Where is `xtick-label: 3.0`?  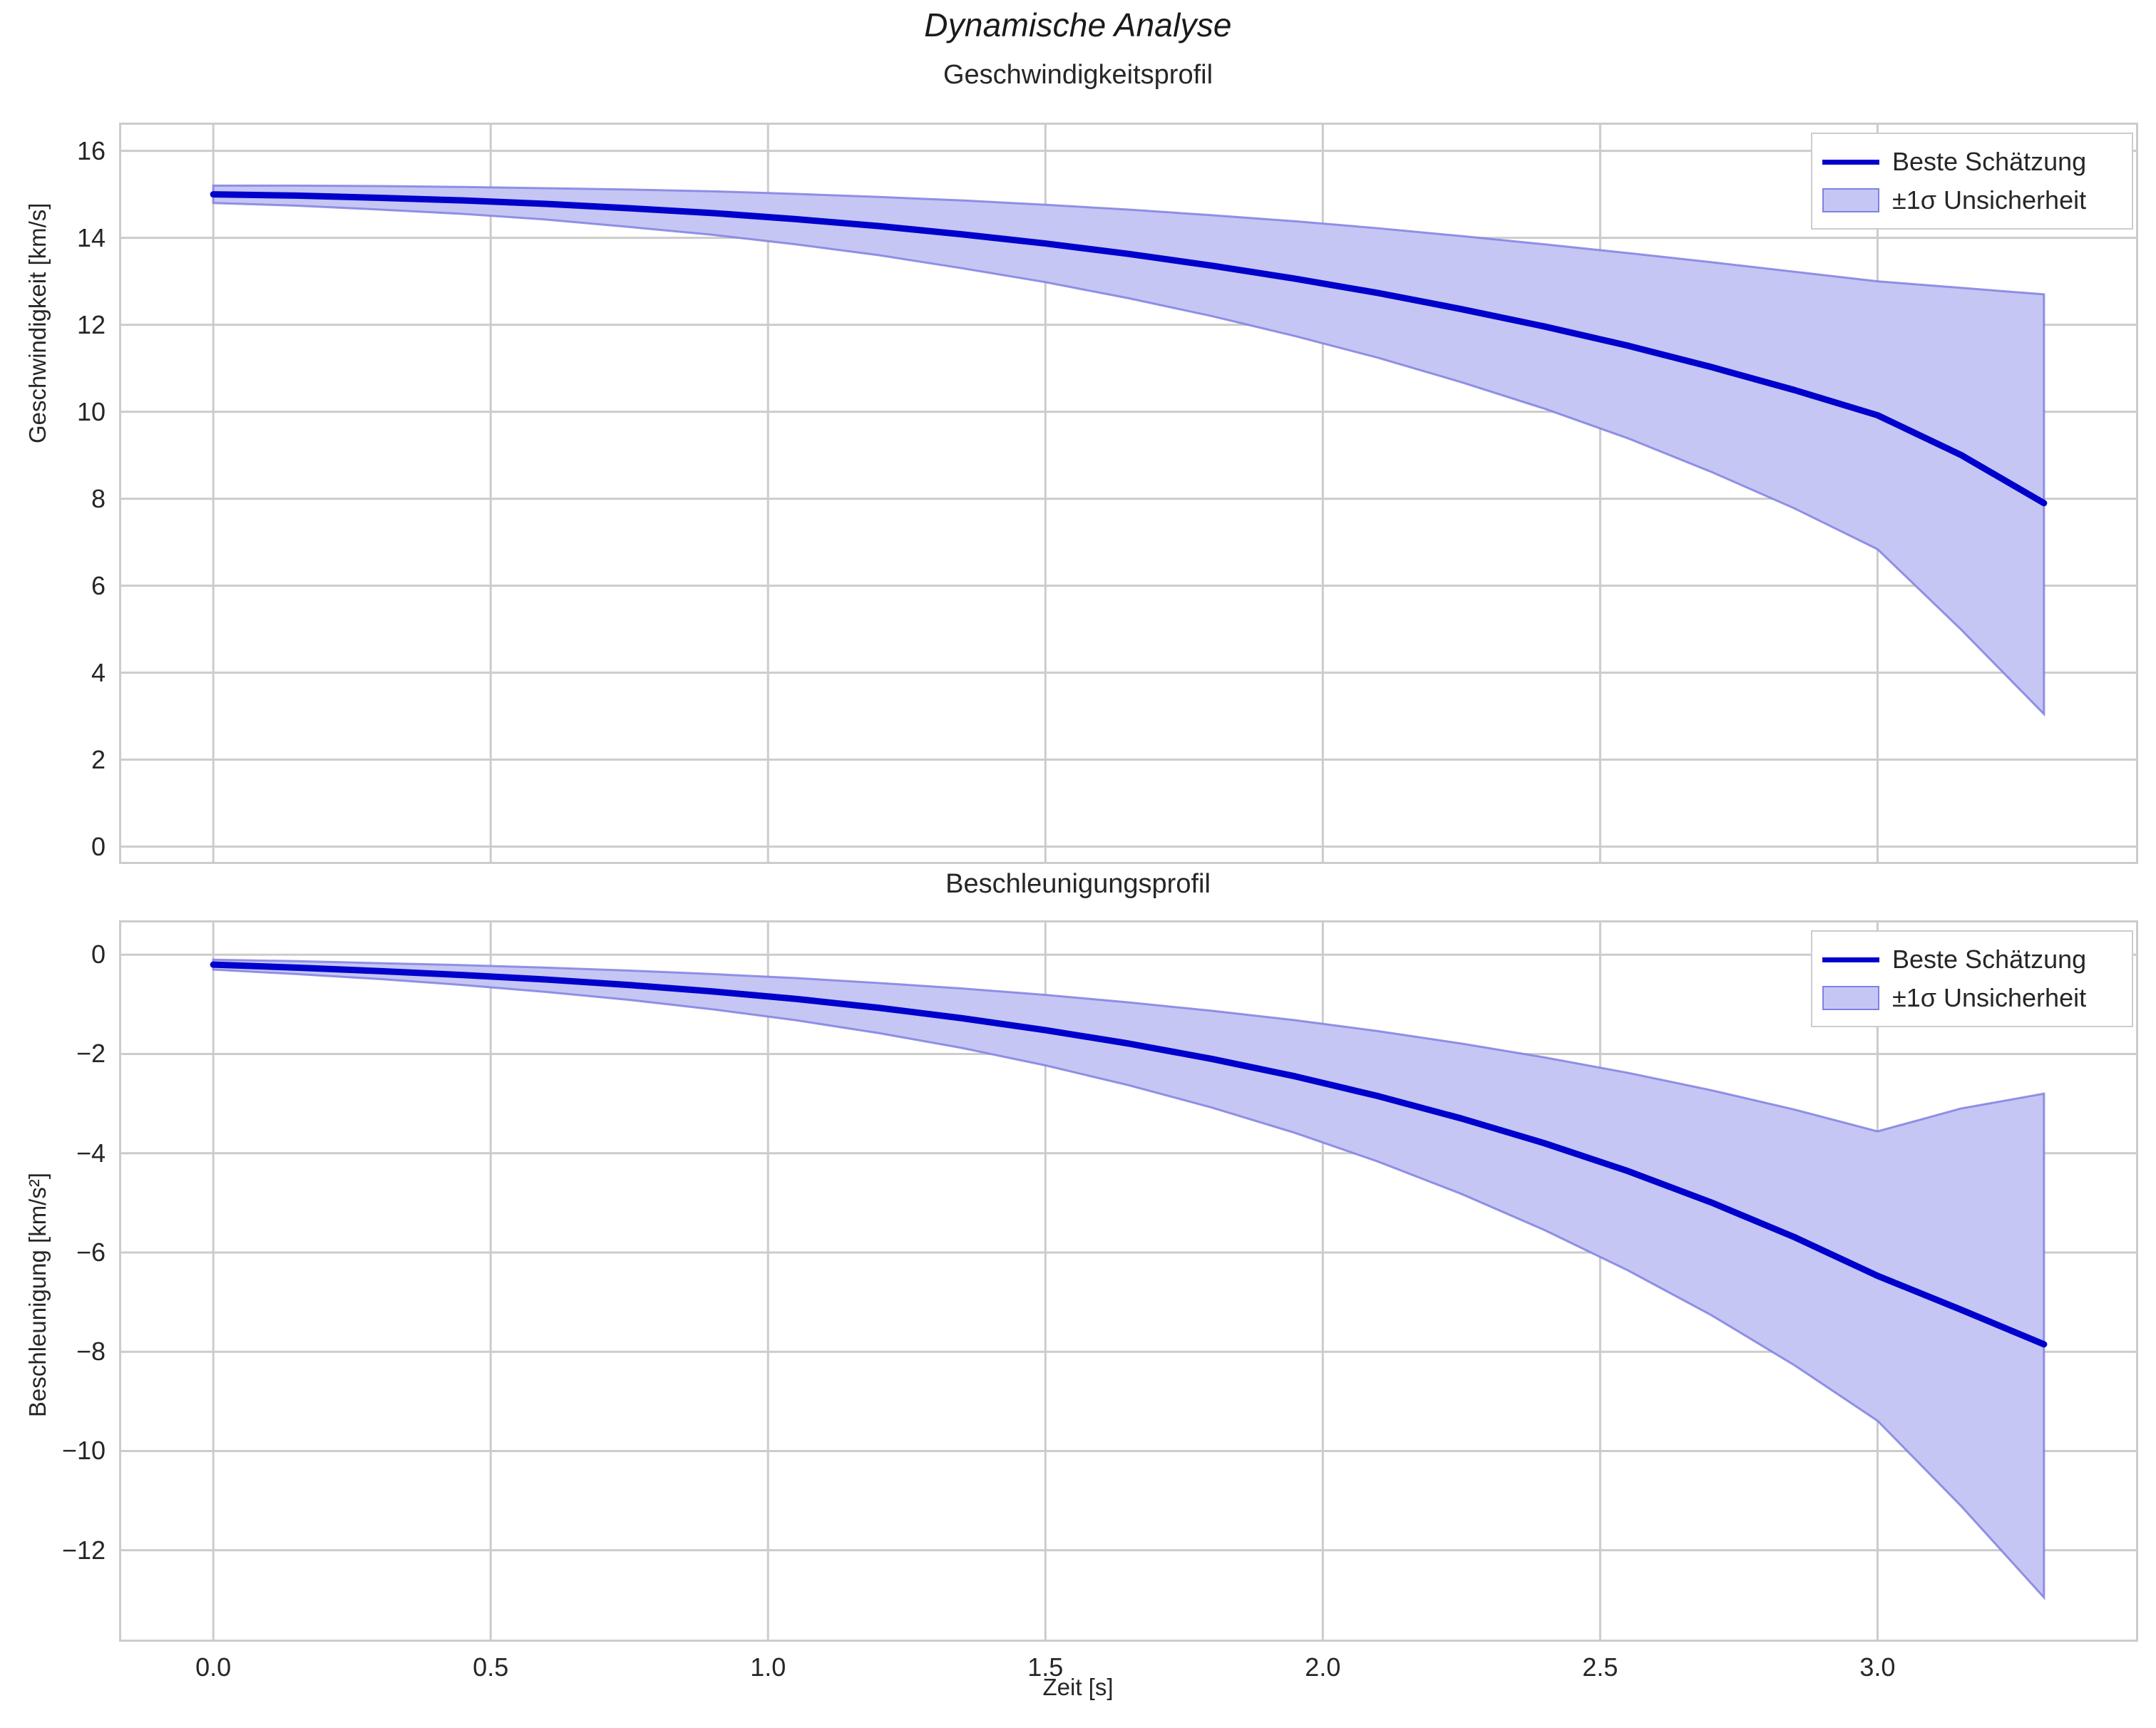 xtick-label: 3.0 is located at coordinates (1877, 1667).